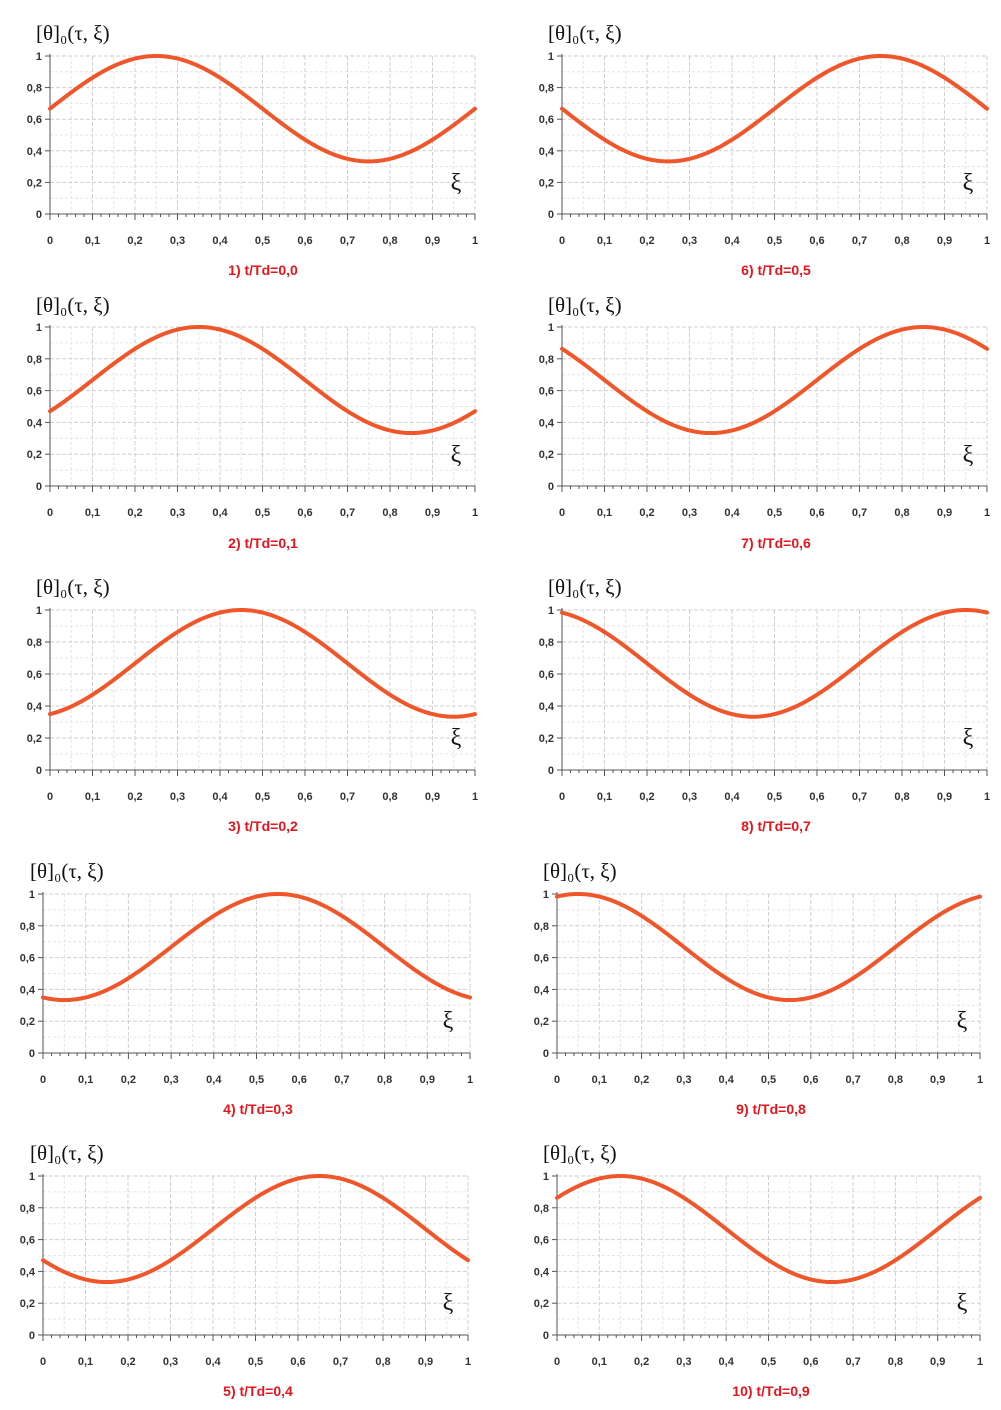 This screenshot has height=1410, width=1001. What do you see at coordinates (771, 1109) in the screenshot?
I see `chart-caption: 9) t/Td=0,8` at bounding box center [771, 1109].